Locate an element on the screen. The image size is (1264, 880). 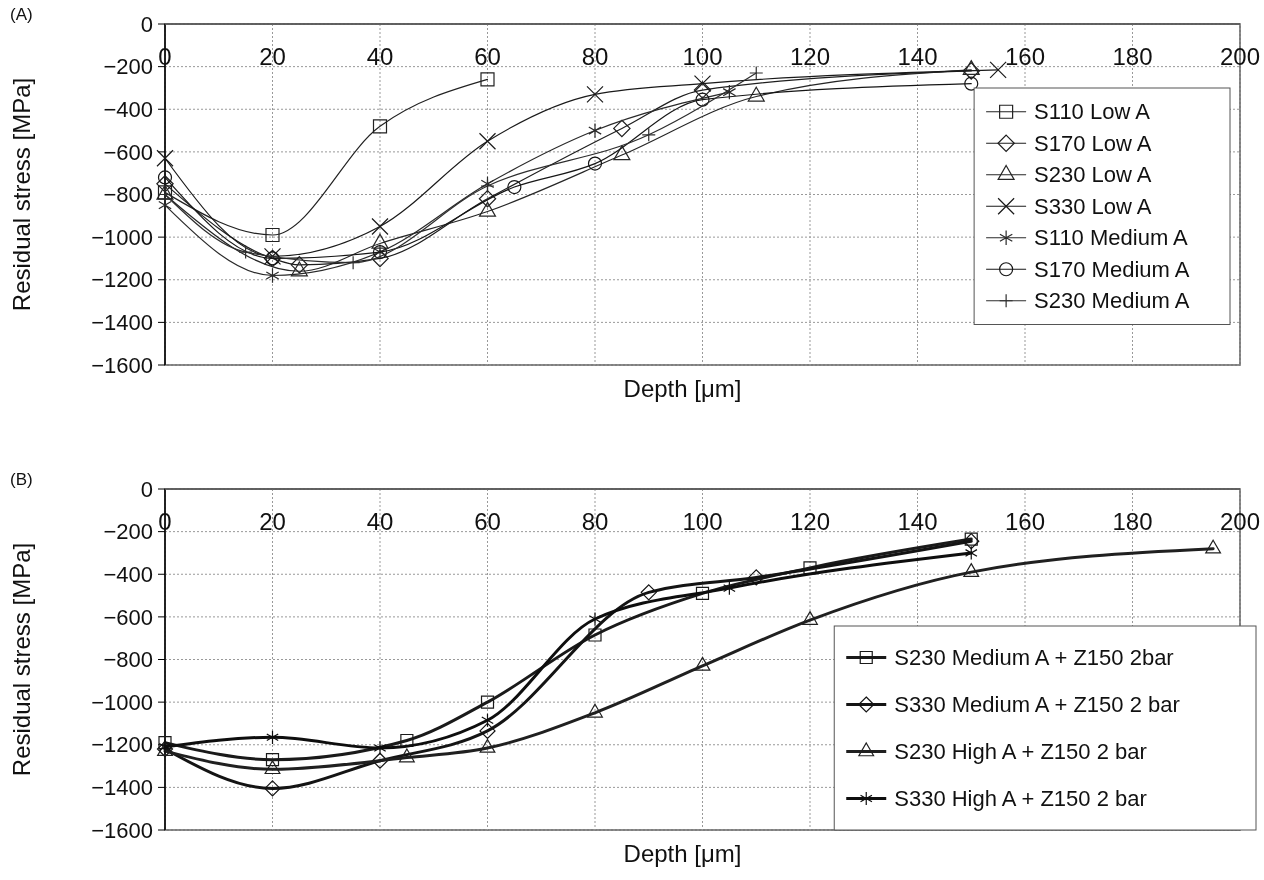
legend-label: S170 Medium A is located at coordinates (1112, 269).